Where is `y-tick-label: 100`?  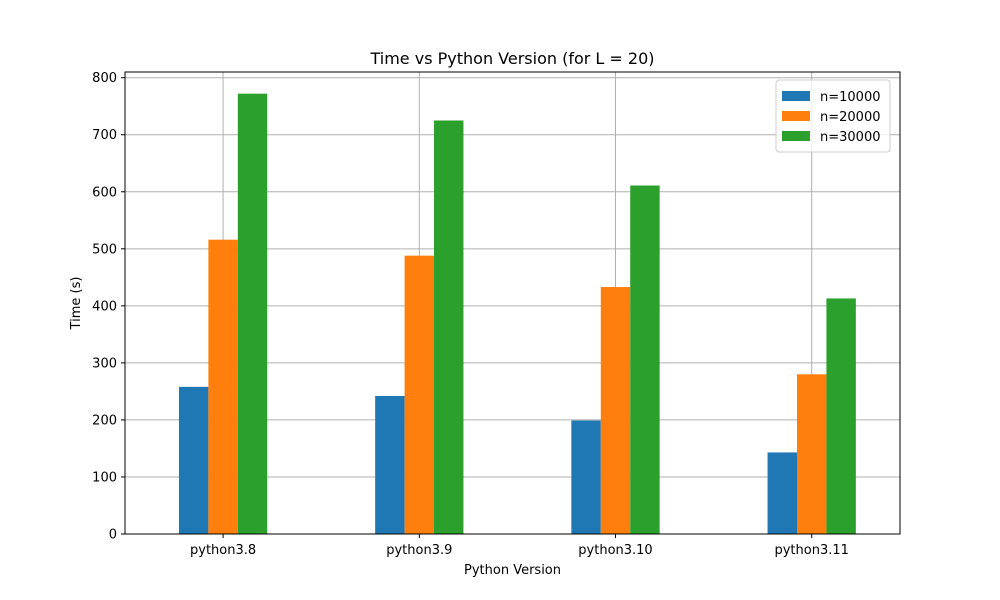 y-tick-label: 100 is located at coordinates (104, 477).